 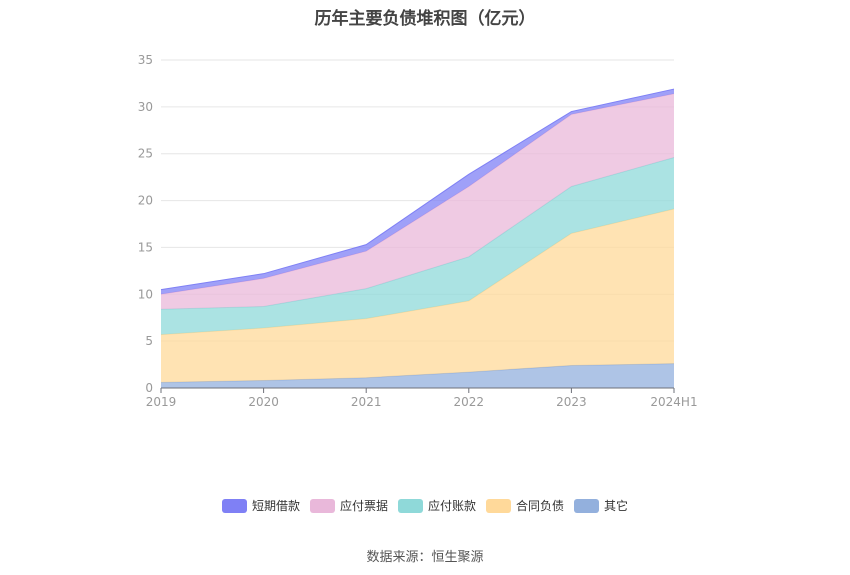 I want to click on y-tick-label: 15, so click(x=145, y=247).